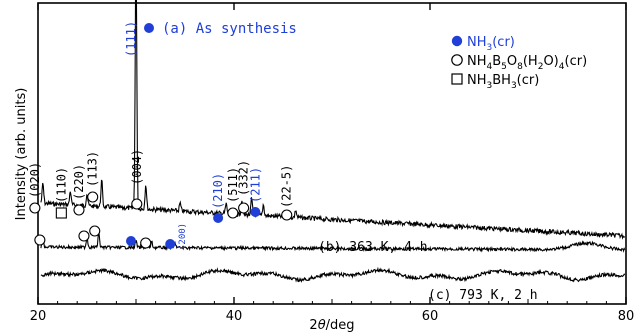 The width and height of the screenshot is (636, 332). I want to click on y-axis-label: Intensity (arb. units), so click(21, 154).